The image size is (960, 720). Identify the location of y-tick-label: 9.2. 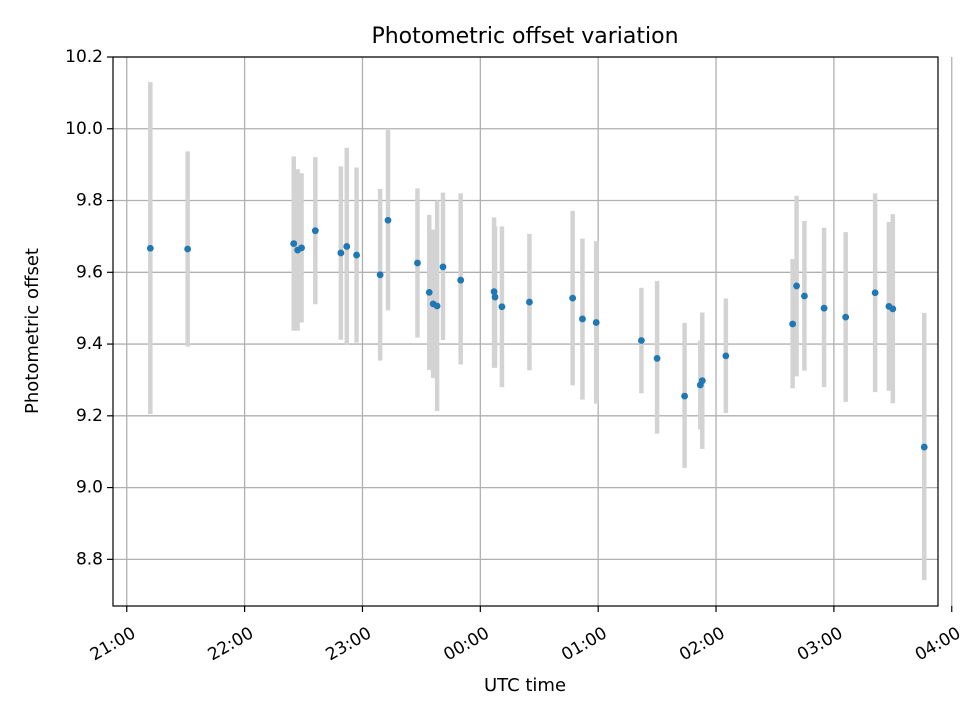
(89, 416).